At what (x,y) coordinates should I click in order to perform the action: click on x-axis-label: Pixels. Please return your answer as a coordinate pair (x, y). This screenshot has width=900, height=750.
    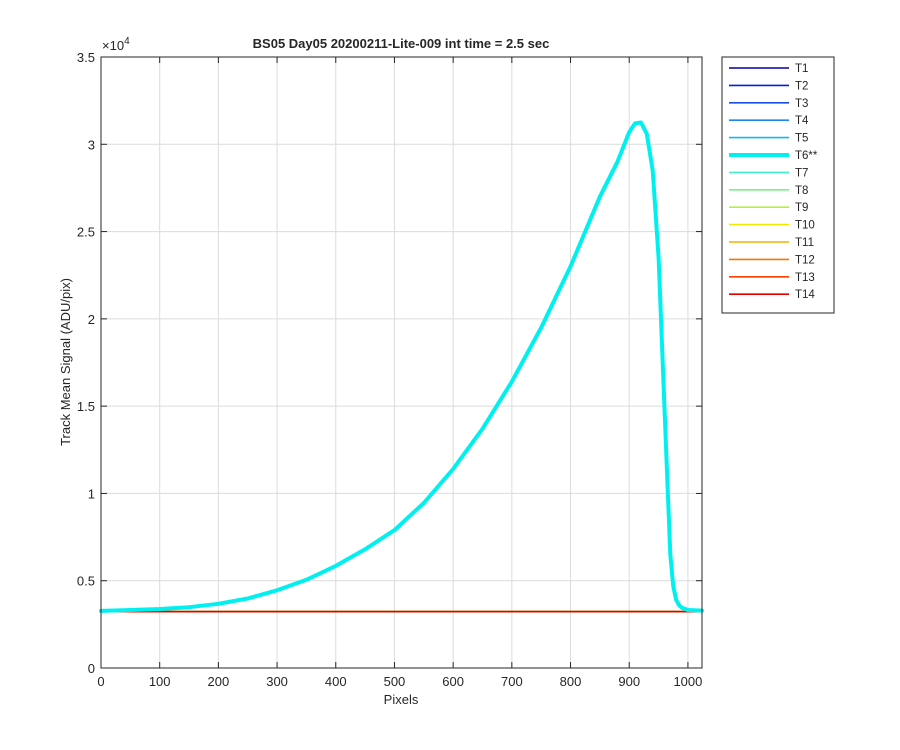
    Looking at the image, I should click on (401, 699).